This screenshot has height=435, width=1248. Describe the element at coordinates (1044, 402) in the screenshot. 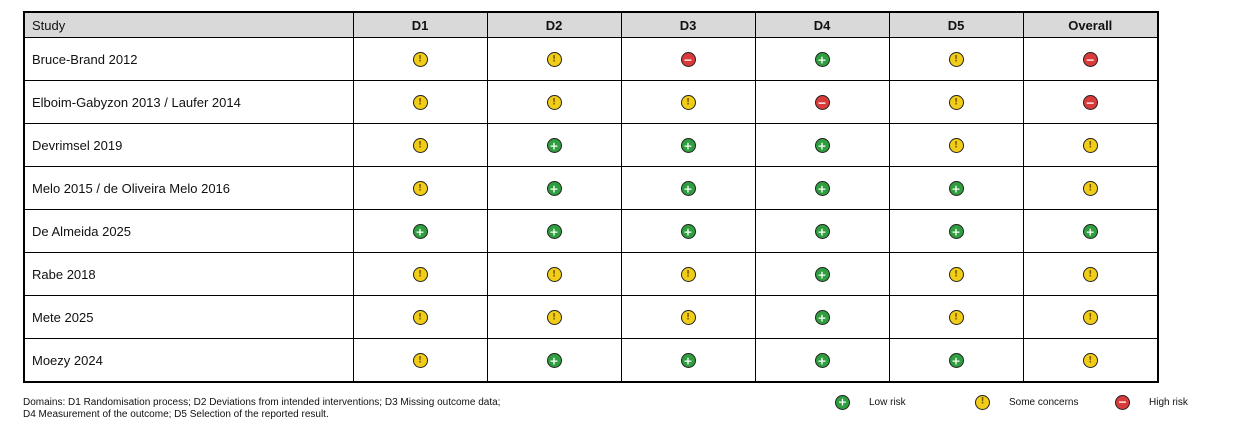

I see `legend-label-some: Some concerns` at that location.